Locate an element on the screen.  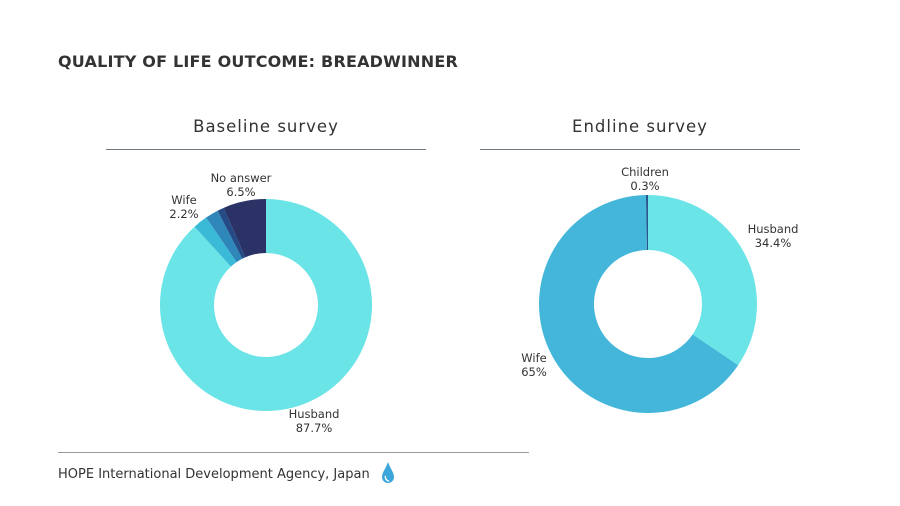
endline-slice-wife is located at coordinates (639, 304).